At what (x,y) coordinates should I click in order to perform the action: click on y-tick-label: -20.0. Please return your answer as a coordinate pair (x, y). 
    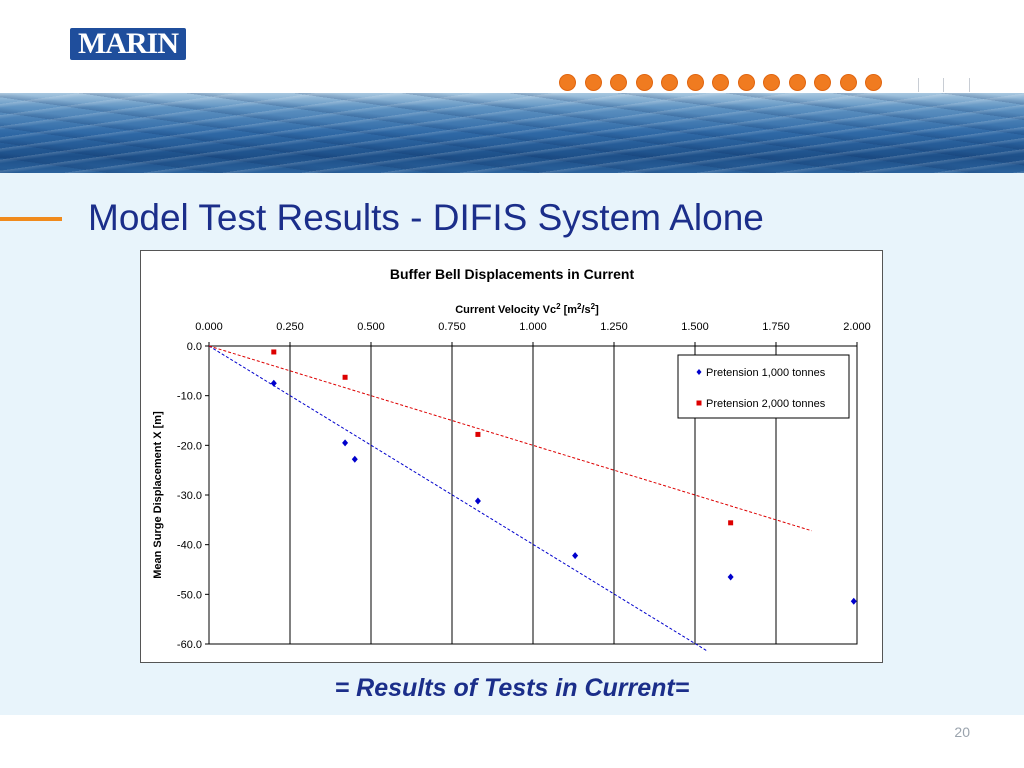
    Looking at the image, I should click on (189, 446).